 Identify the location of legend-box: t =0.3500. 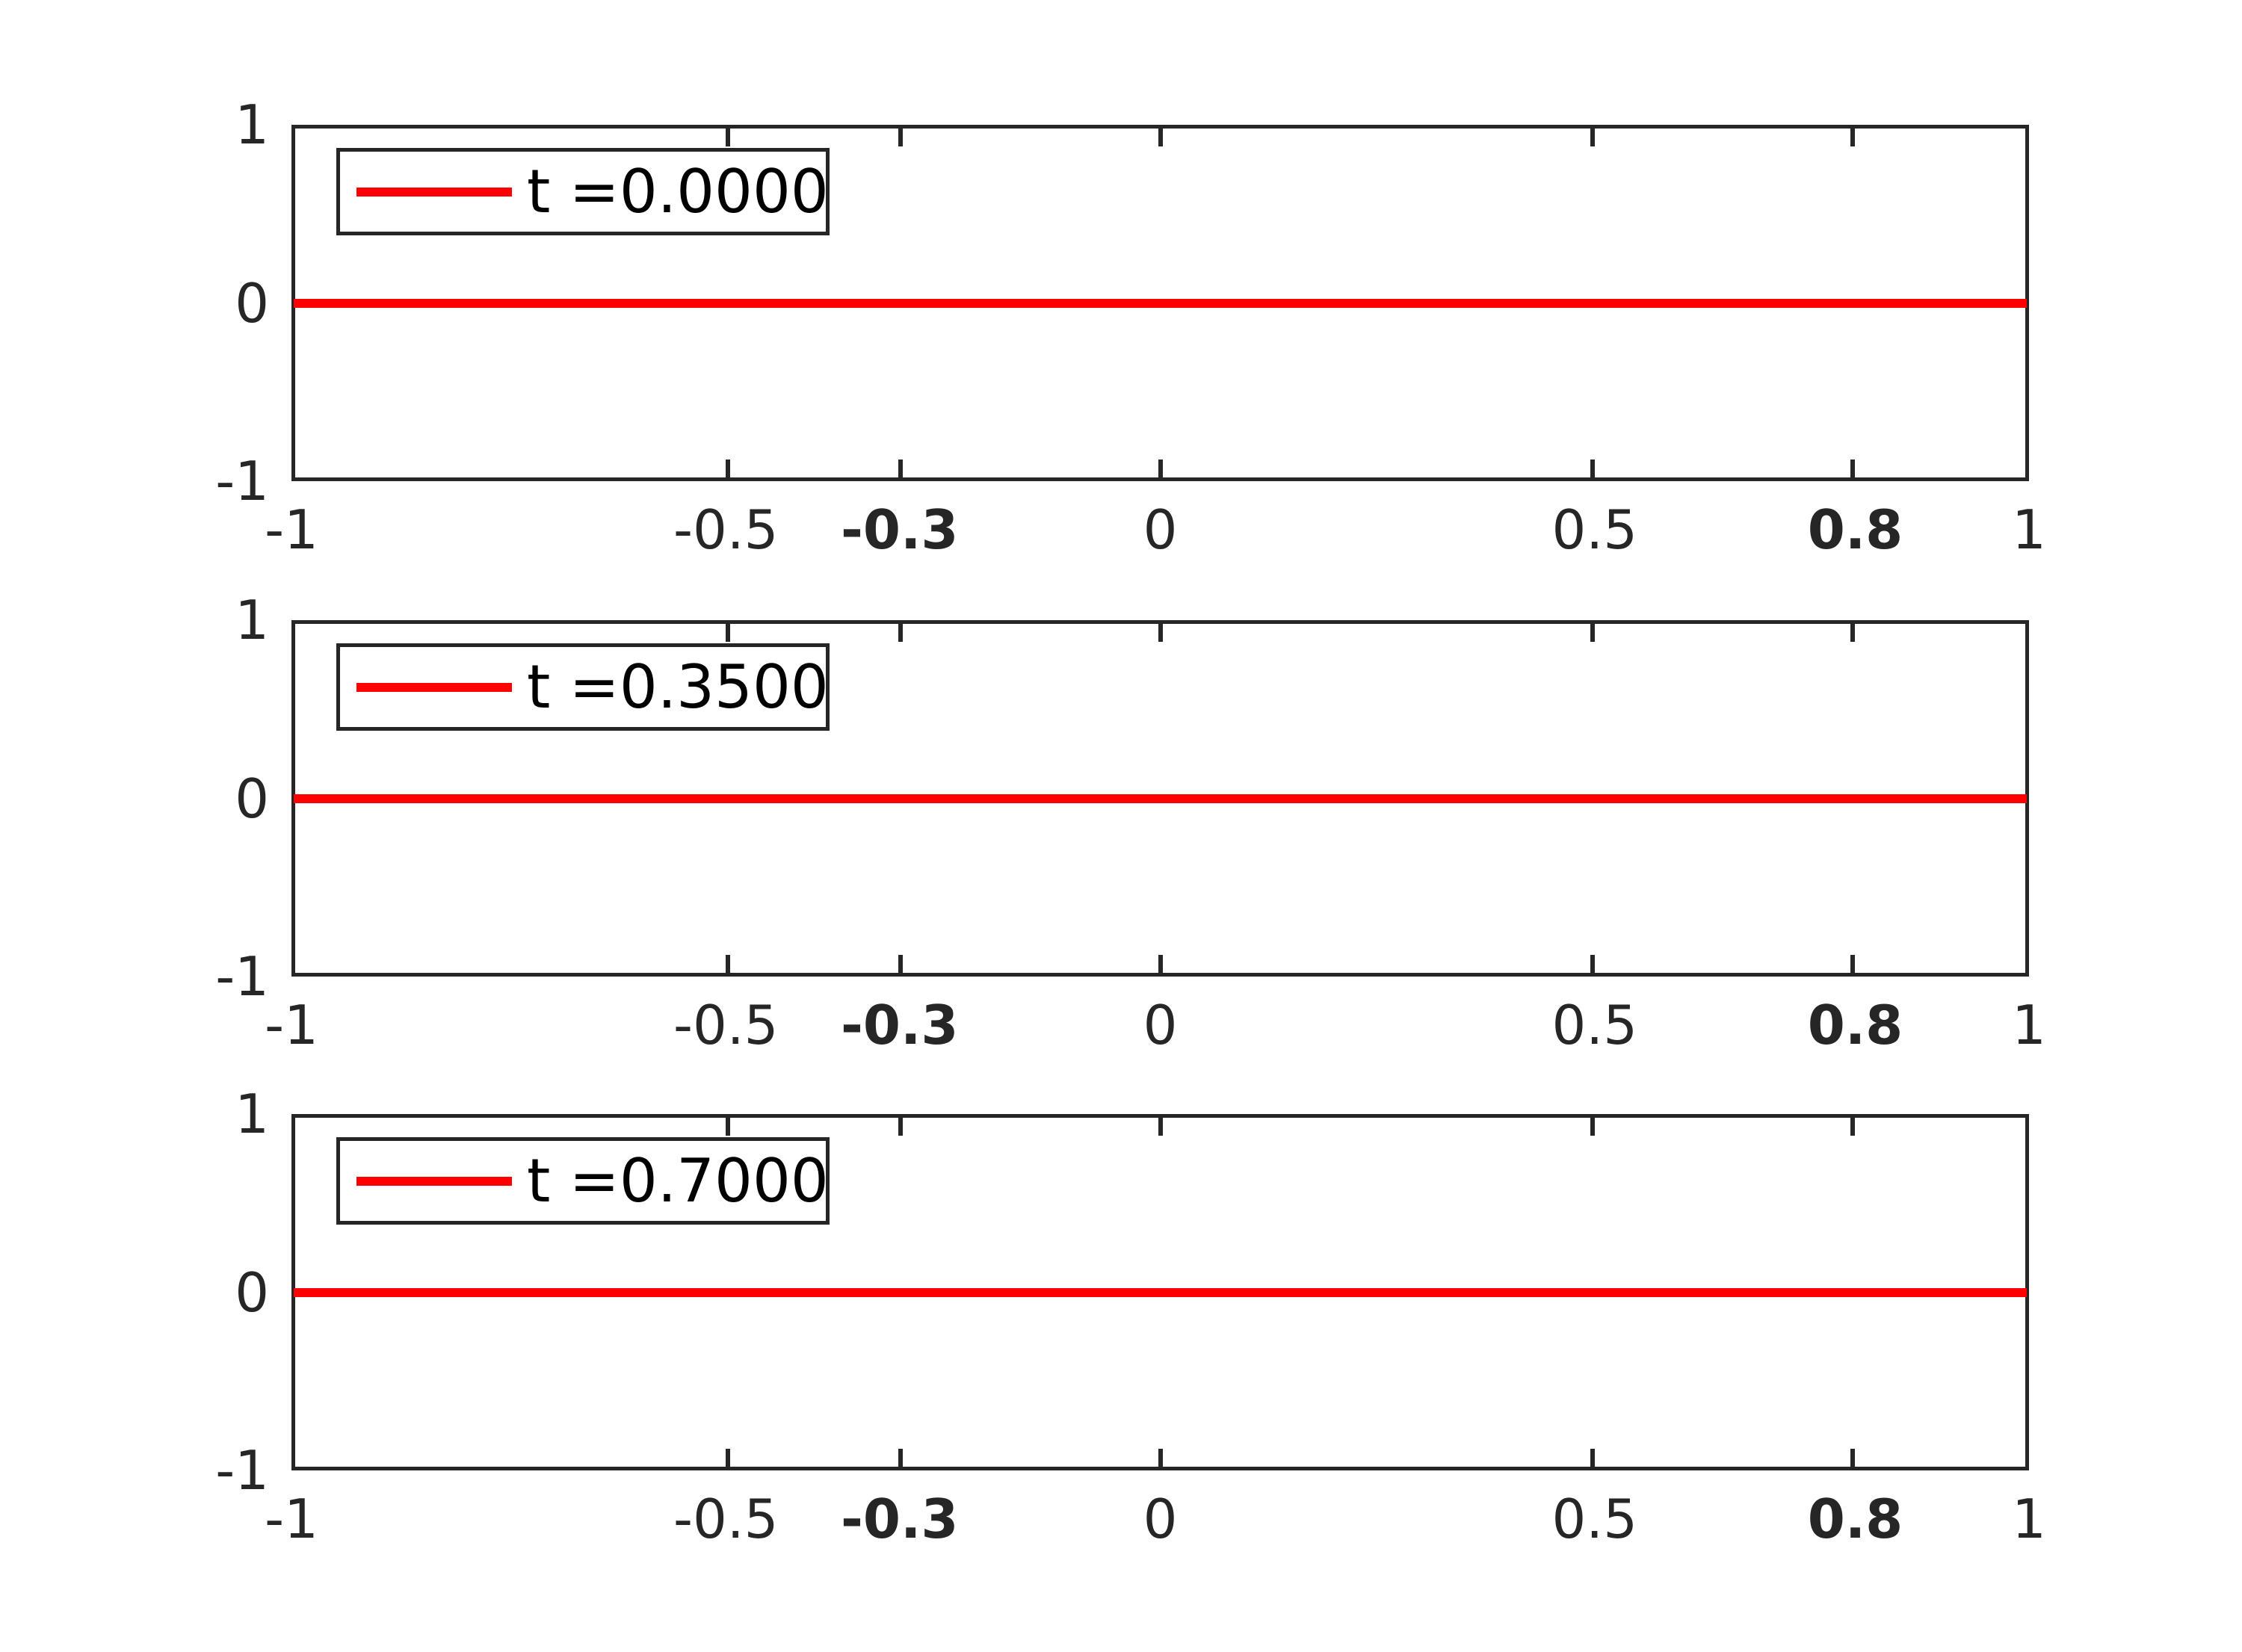
(583, 687).